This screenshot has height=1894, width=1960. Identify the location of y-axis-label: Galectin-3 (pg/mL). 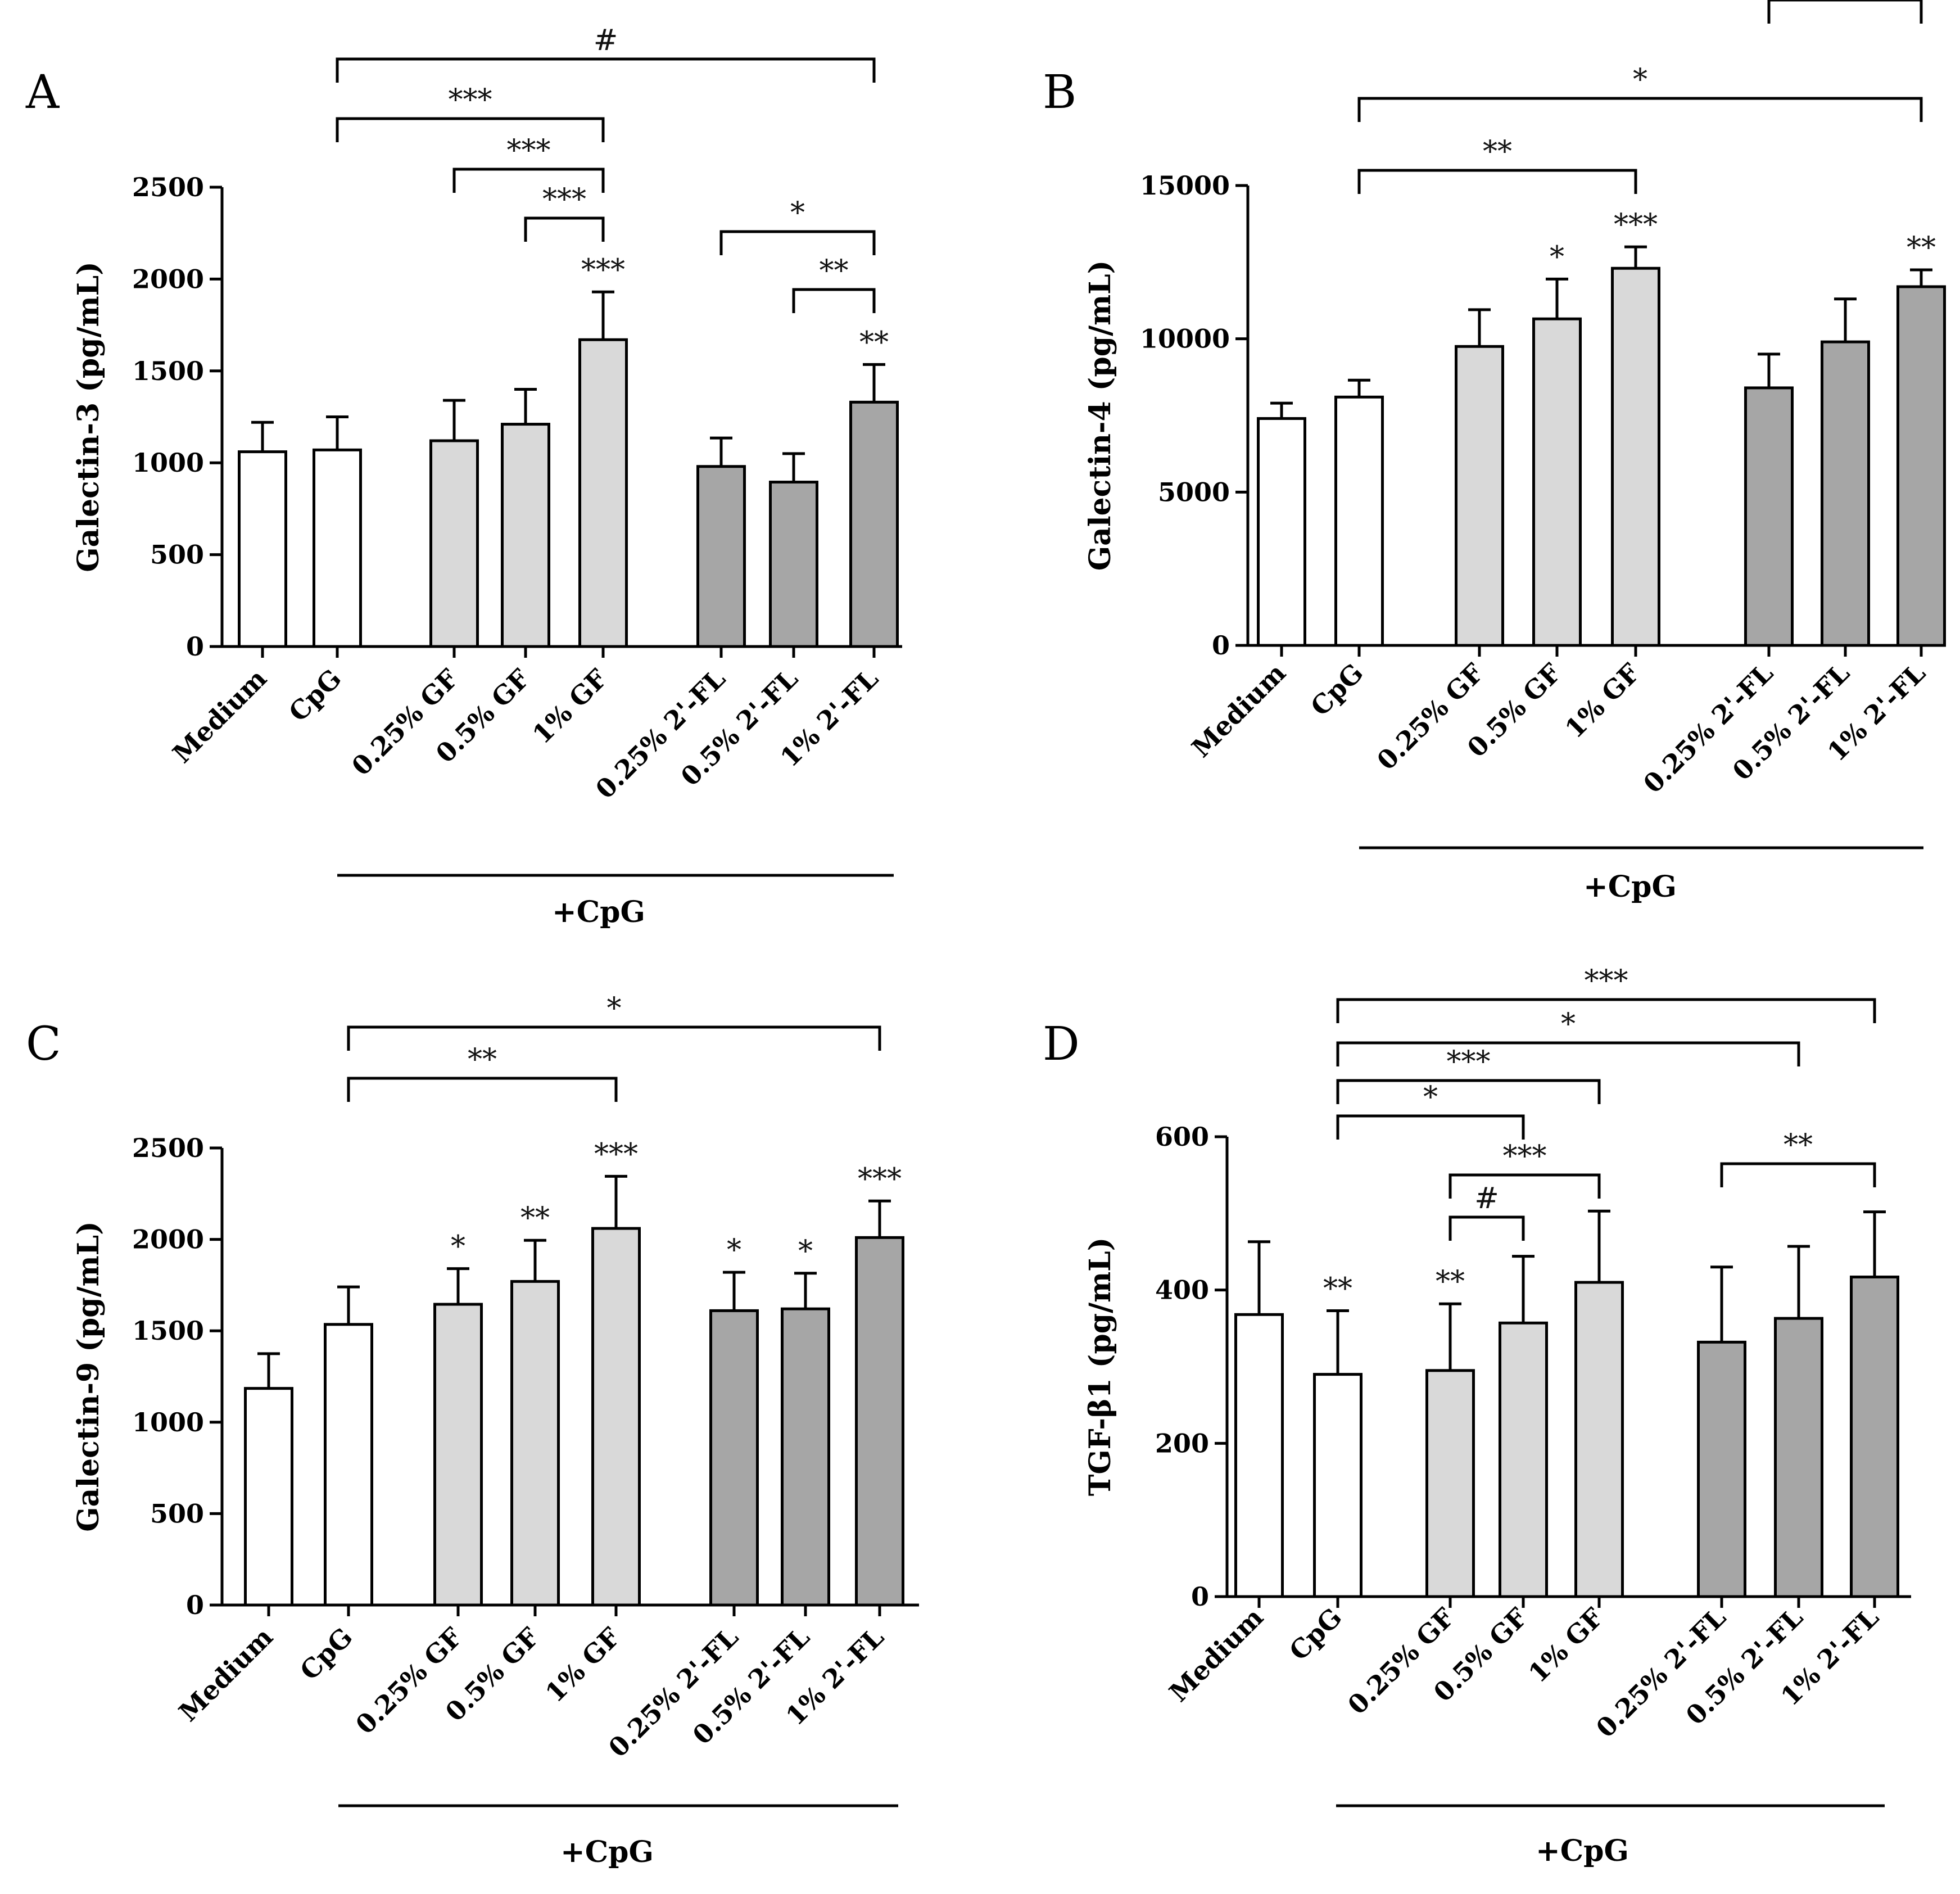
(88, 416).